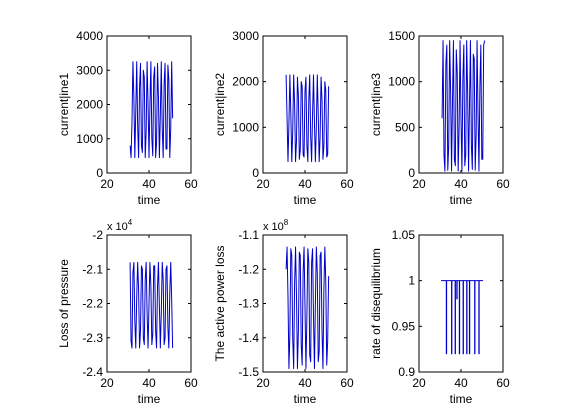 This screenshot has height=420, width=561. Describe the element at coordinates (92, 372) in the screenshot. I see `y-tick-label: -2.4` at that location.